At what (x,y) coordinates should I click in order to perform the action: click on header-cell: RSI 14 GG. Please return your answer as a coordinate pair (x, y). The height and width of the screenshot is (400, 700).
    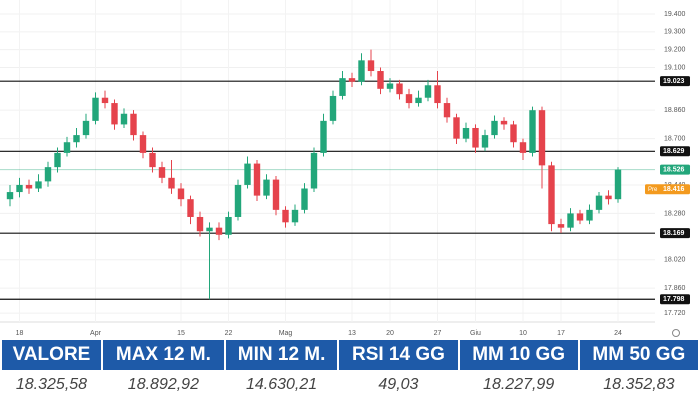
    Looking at the image, I should click on (398, 355).